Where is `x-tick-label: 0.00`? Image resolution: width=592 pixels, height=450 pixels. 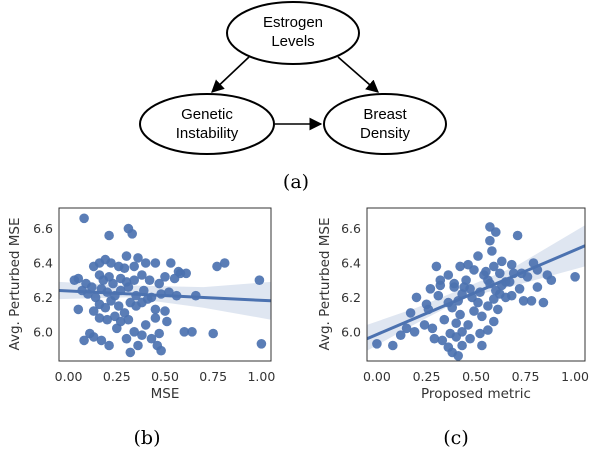 x-tick-label: 0.00 is located at coordinates (69, 376).